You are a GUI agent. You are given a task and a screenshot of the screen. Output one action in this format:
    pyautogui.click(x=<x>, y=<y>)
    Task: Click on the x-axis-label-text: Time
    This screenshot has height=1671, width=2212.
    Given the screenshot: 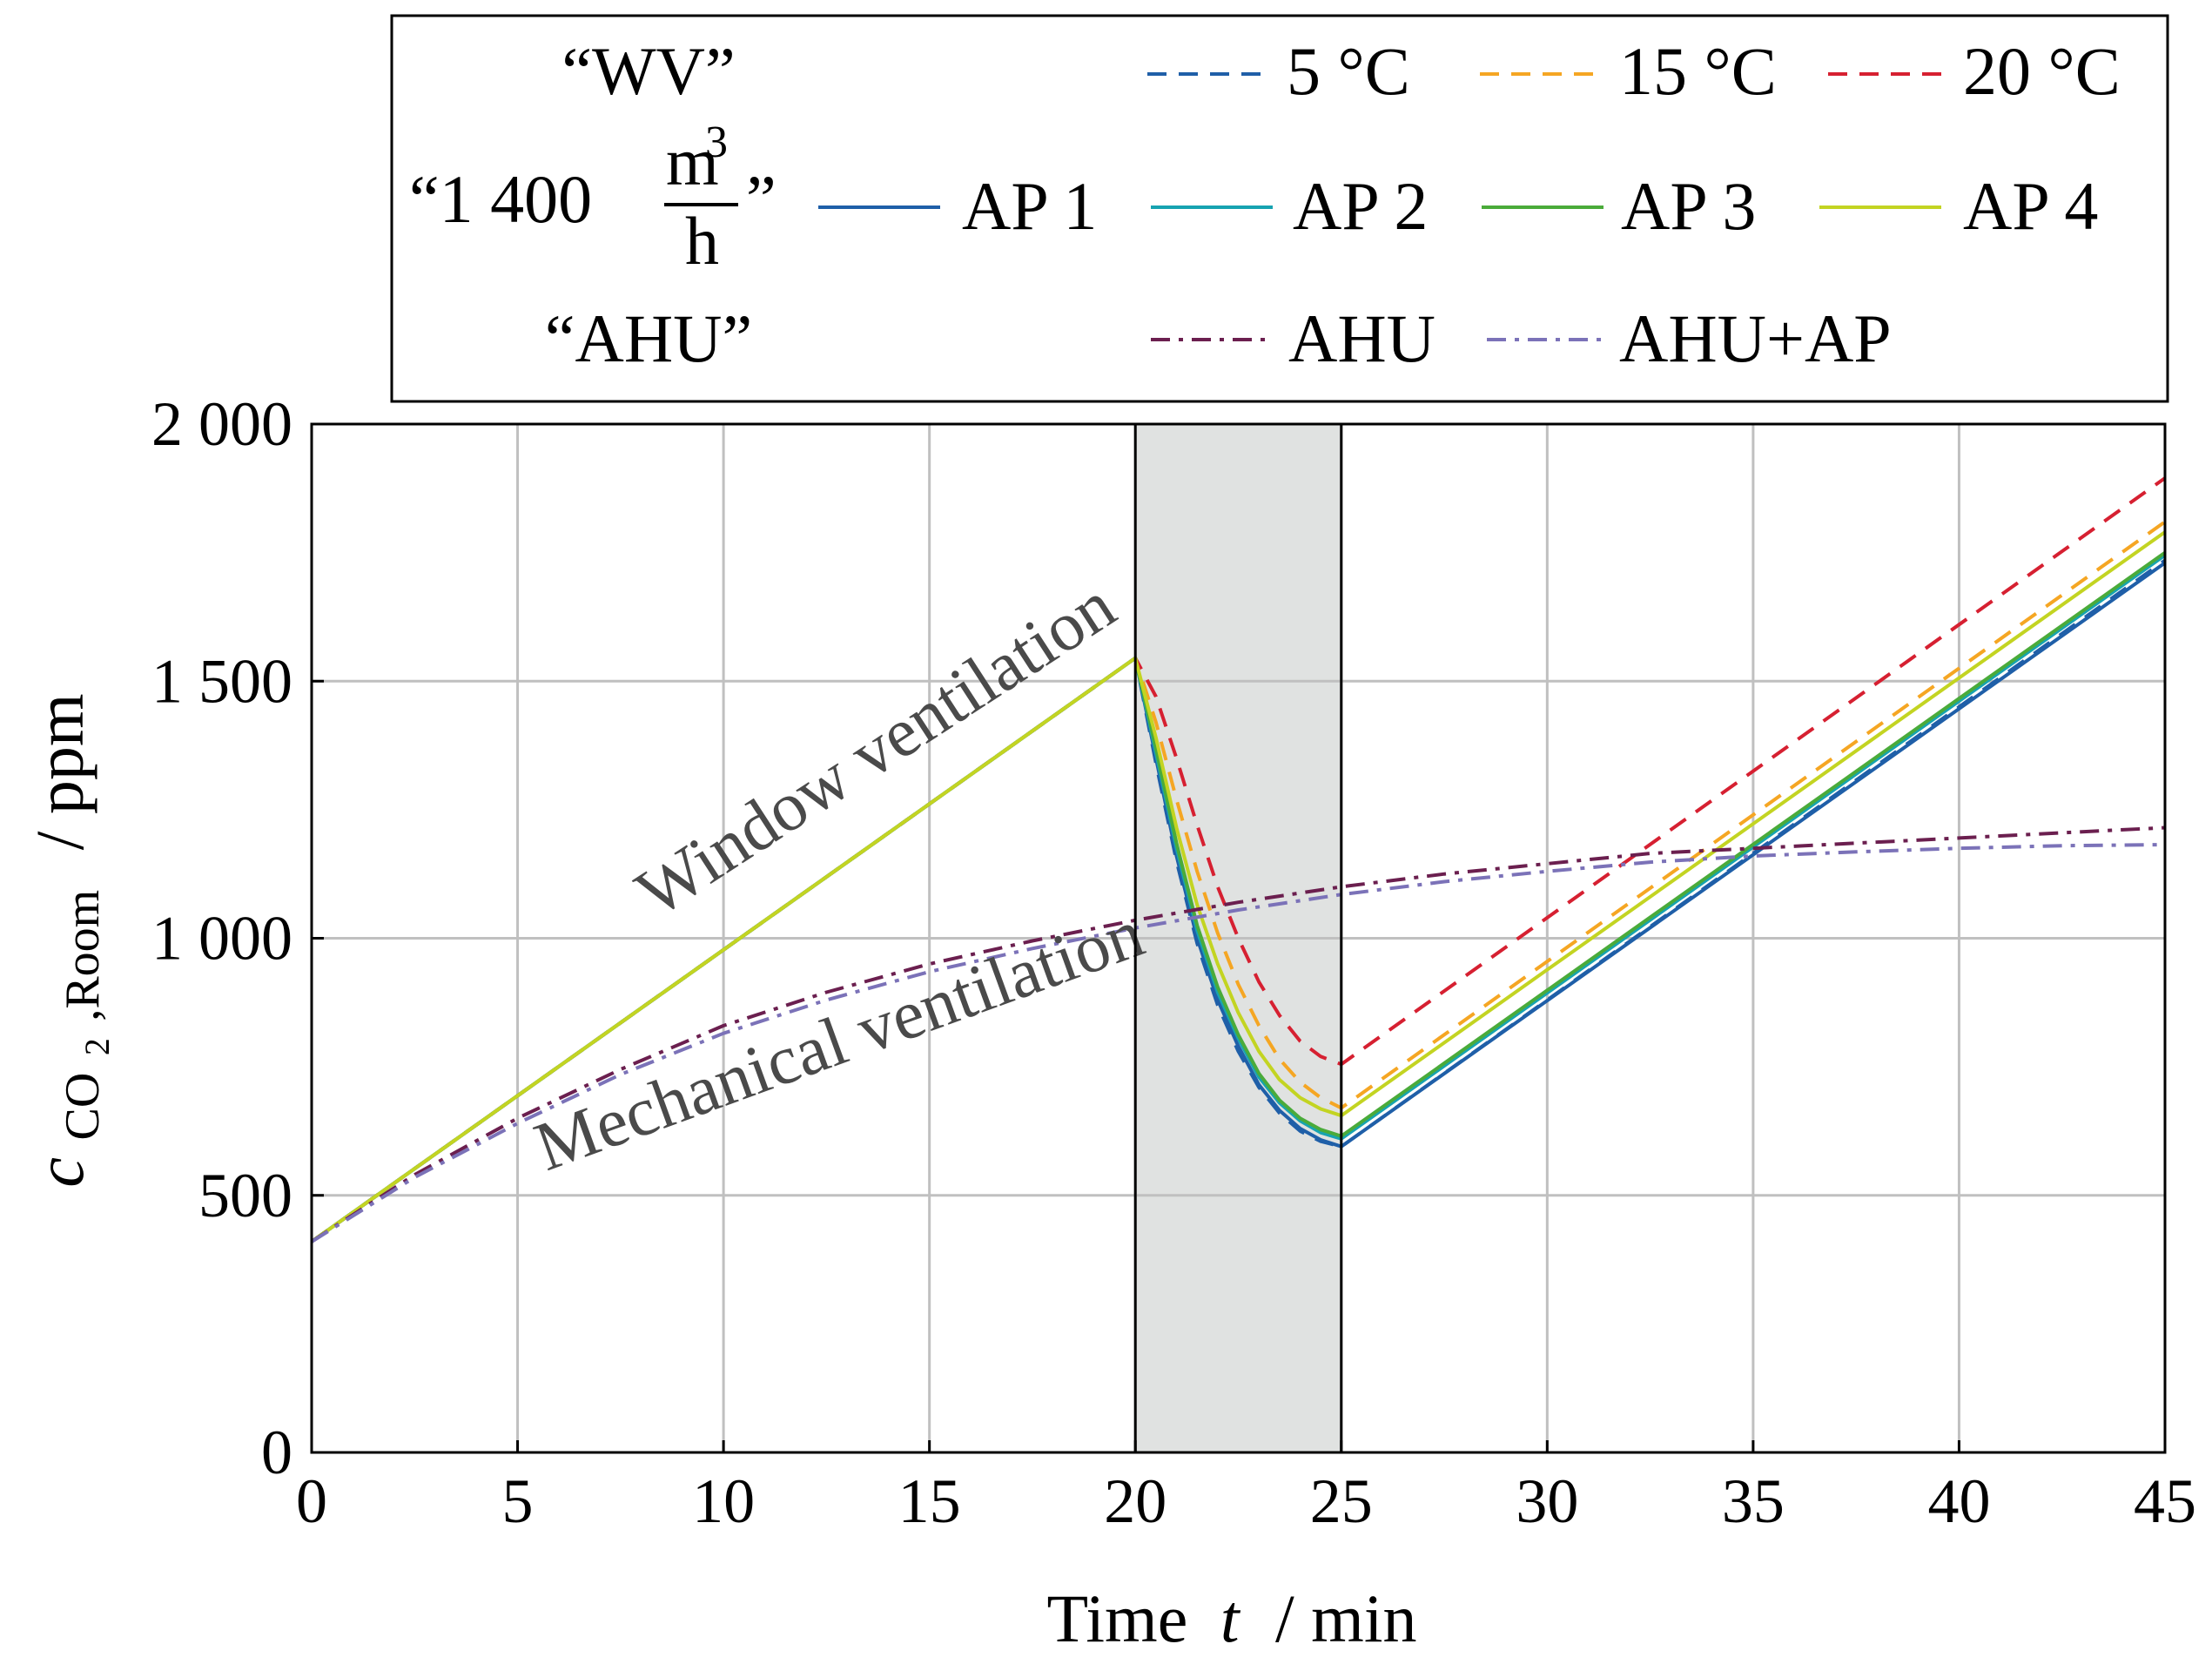 What is the action you would take?
    pyautogui.click(x=1116, y=1618)
    